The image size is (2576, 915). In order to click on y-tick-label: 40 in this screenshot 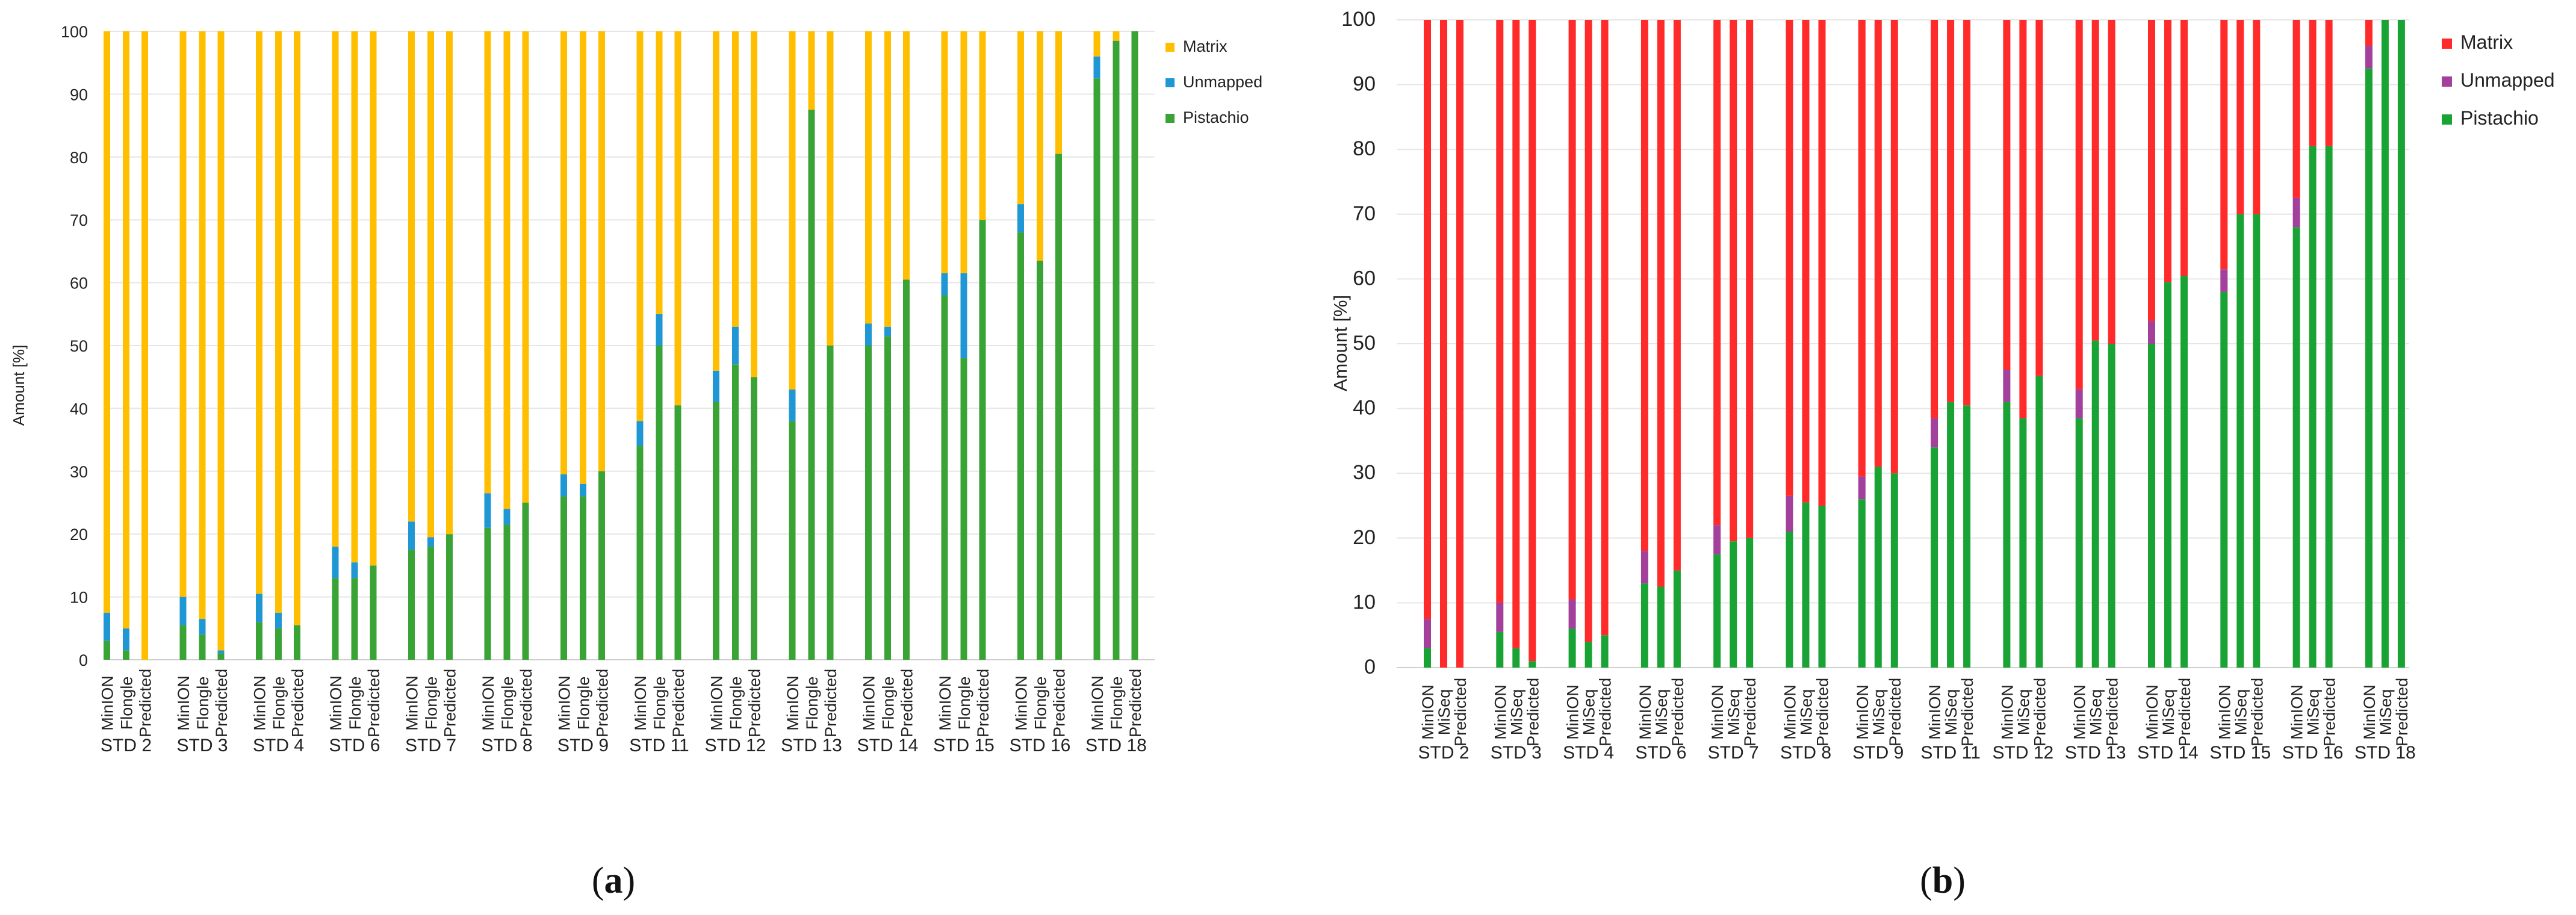, I will do `click(1364, 409)`.